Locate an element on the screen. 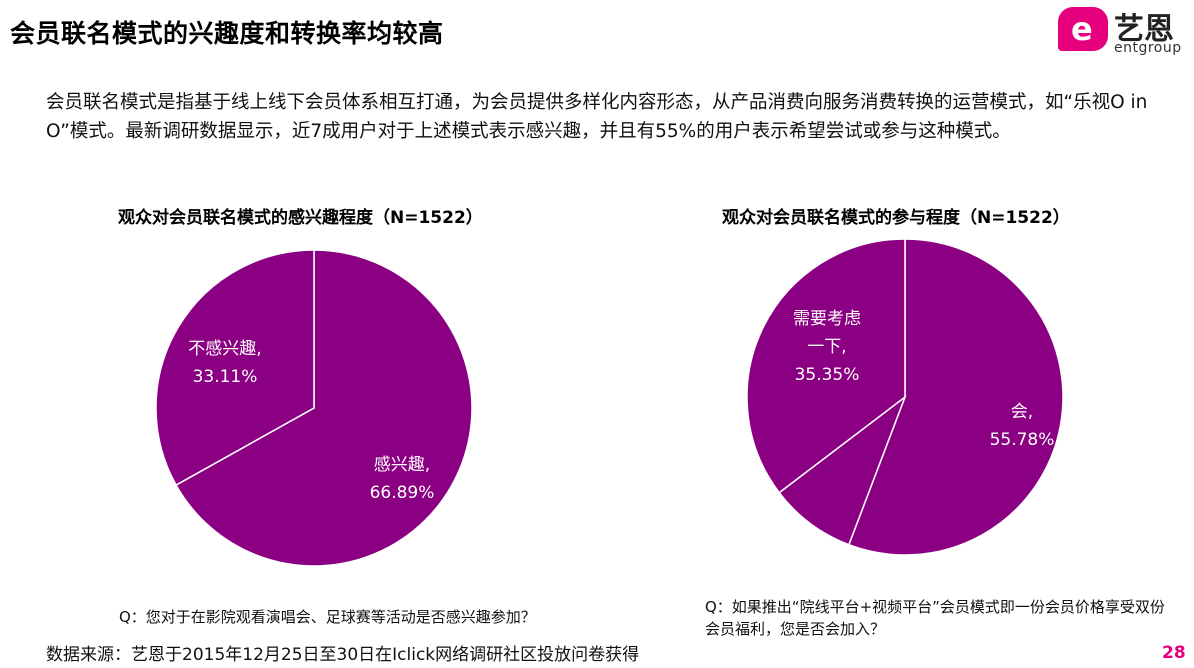 This screenshot has height=668, width=1194. slice-category-label: 会, is located at coordinates (1022, 412).